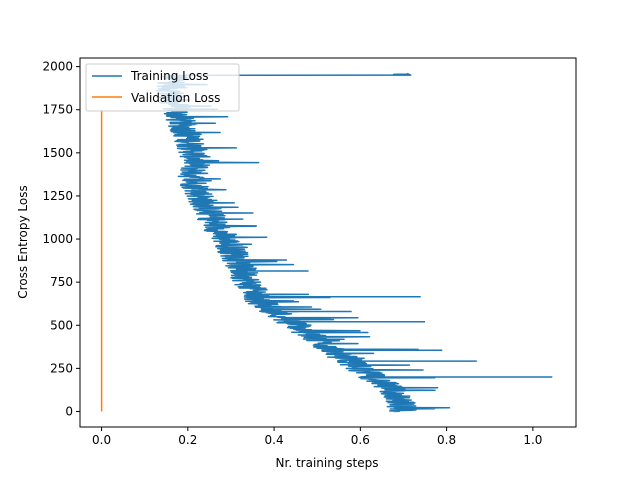 The width and height of the screenshot is (640, 480). I want to click on y-tick-label: 2000, so click(57, 67).